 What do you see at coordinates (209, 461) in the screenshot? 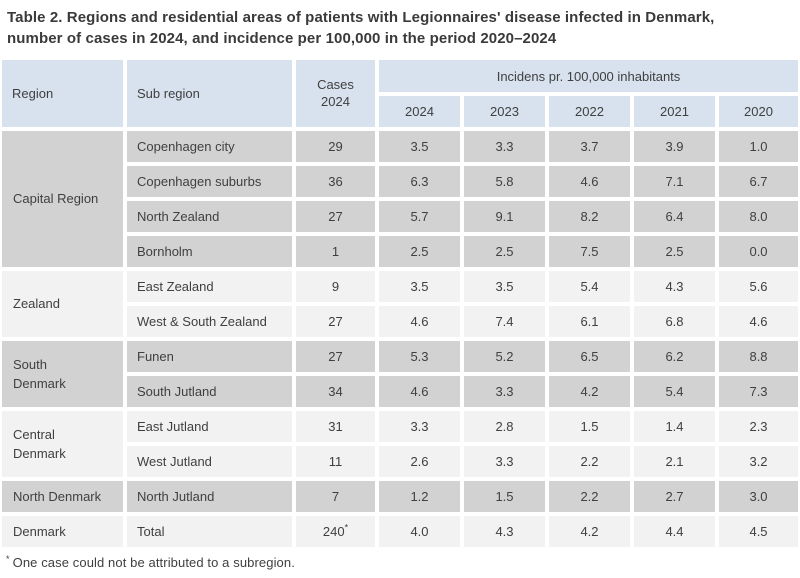
I see `sub-region-cell: West Jutland` at bounding box center [209, 461].